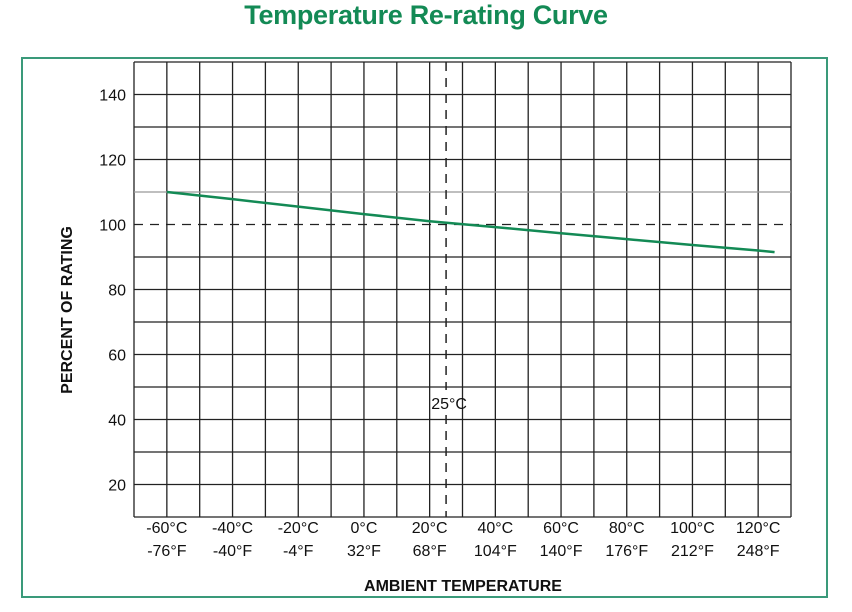 The image size is (852, 612). What do you see at coordinates (758, 551) in the screenshot?
I see `x-tick-label-fahrenheit: 248°F` at bounding box center [758, 551].